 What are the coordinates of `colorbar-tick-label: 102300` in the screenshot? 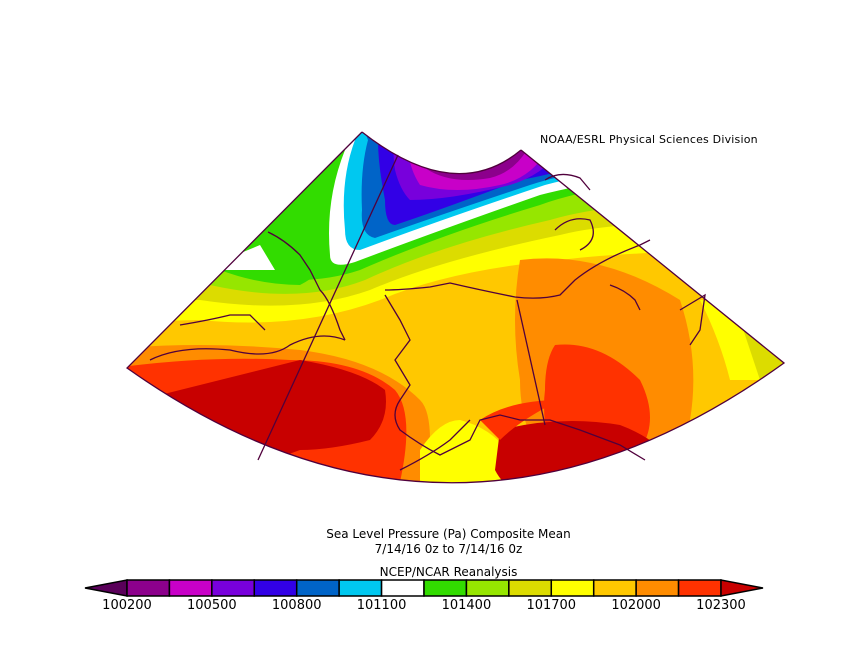 It's located at (721, 605).